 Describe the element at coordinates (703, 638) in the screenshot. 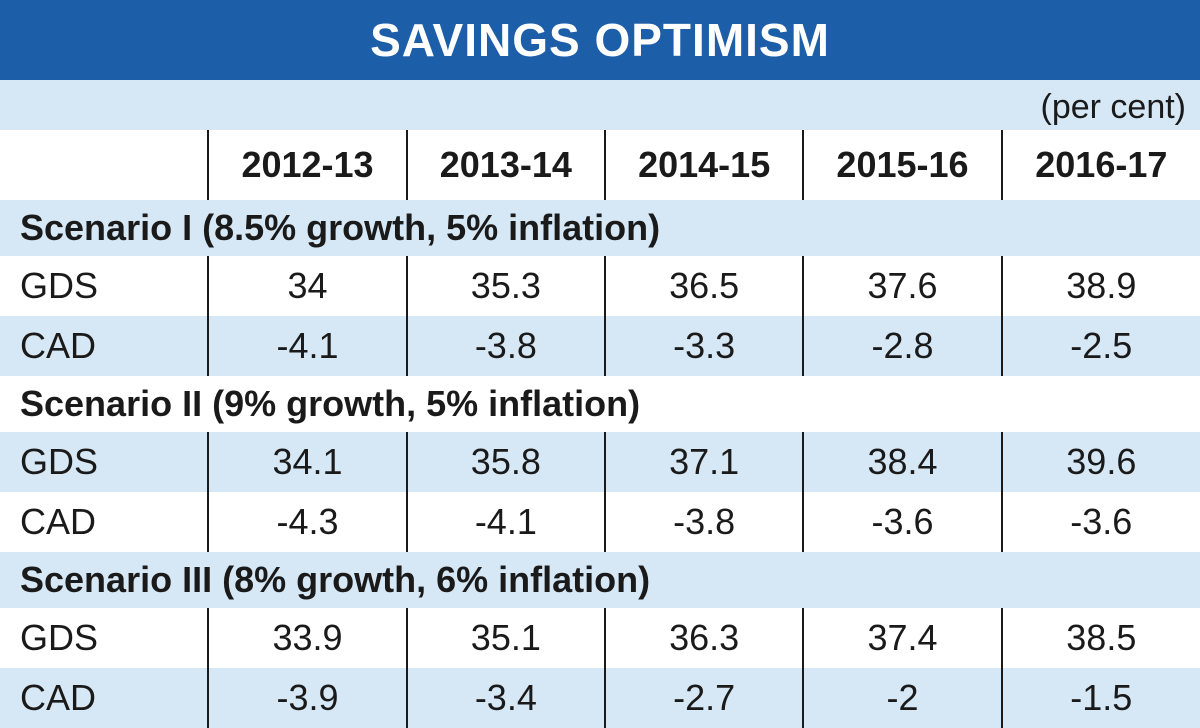

I see `value-cell: 36.3` at that location.